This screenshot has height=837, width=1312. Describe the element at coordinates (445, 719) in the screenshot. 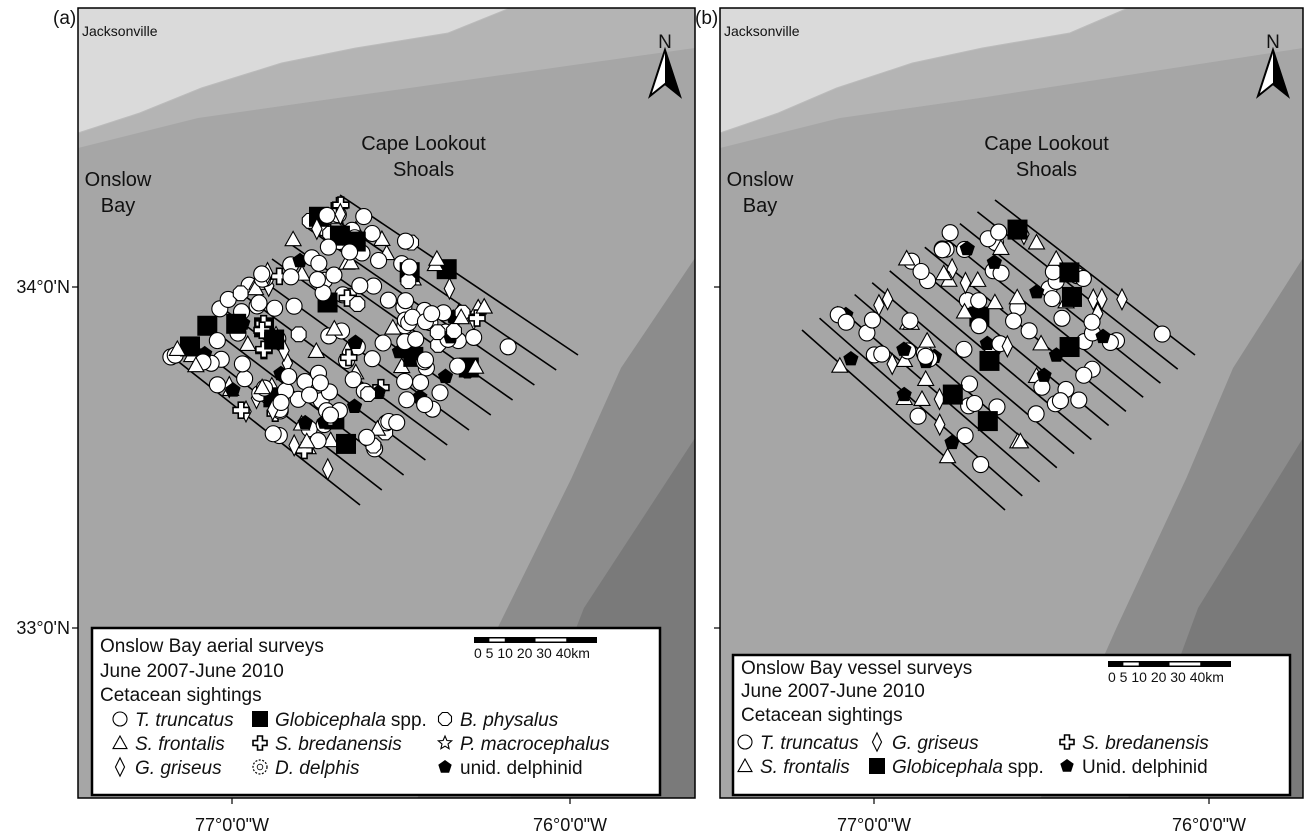

I see `symbol-octagon` at that location.